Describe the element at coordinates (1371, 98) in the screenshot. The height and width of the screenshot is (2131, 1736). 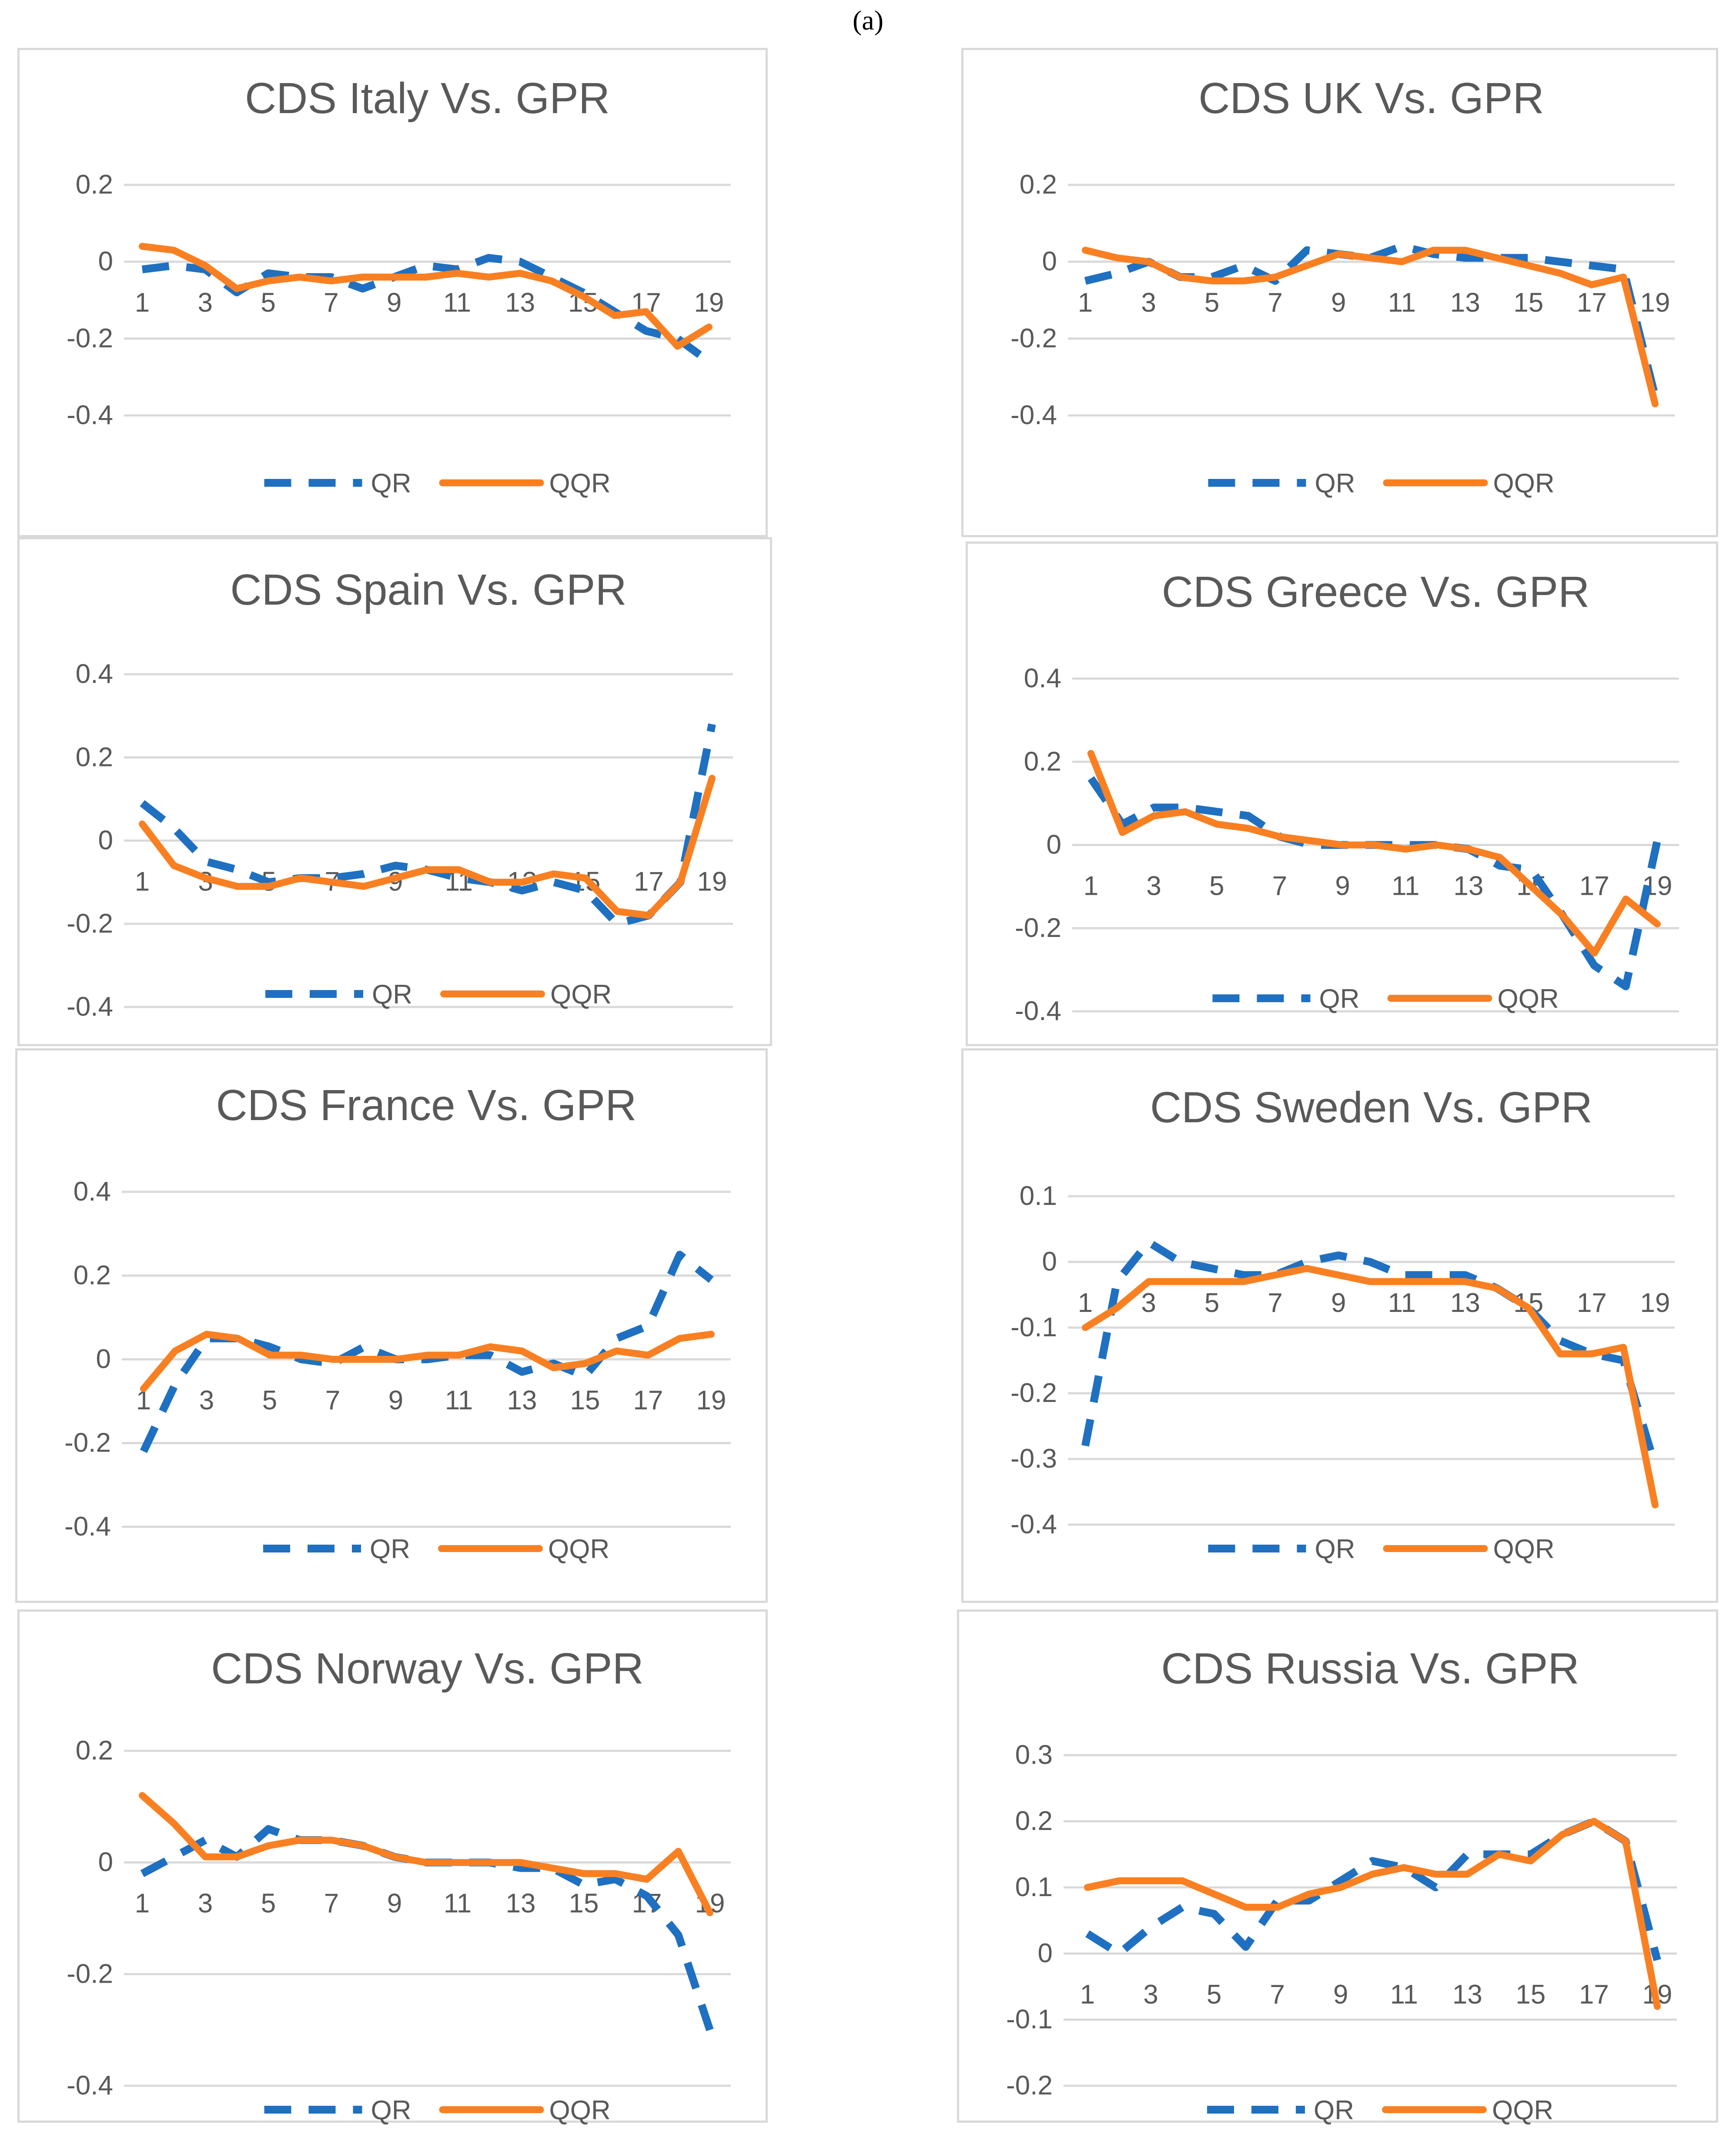
I see `chart-title: CDS UK Vs. GPR` at that location.